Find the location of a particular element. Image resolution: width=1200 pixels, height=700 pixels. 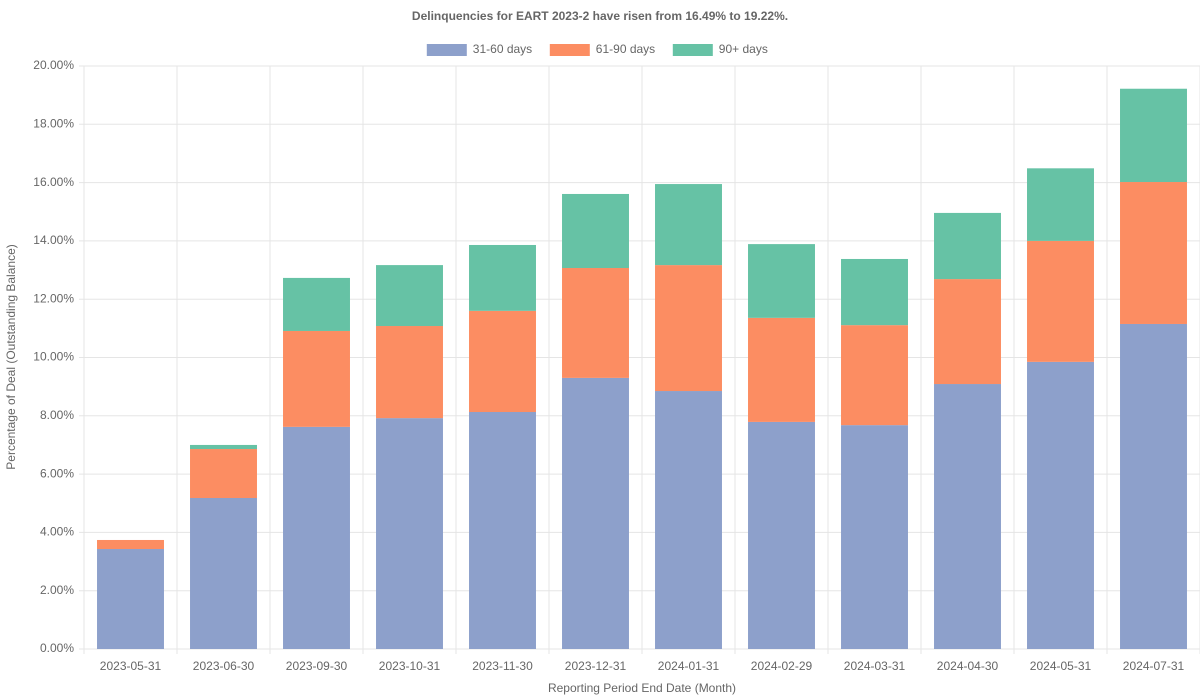

x-tick-label: 2023-12-31 is located at coordinates (596, 666).